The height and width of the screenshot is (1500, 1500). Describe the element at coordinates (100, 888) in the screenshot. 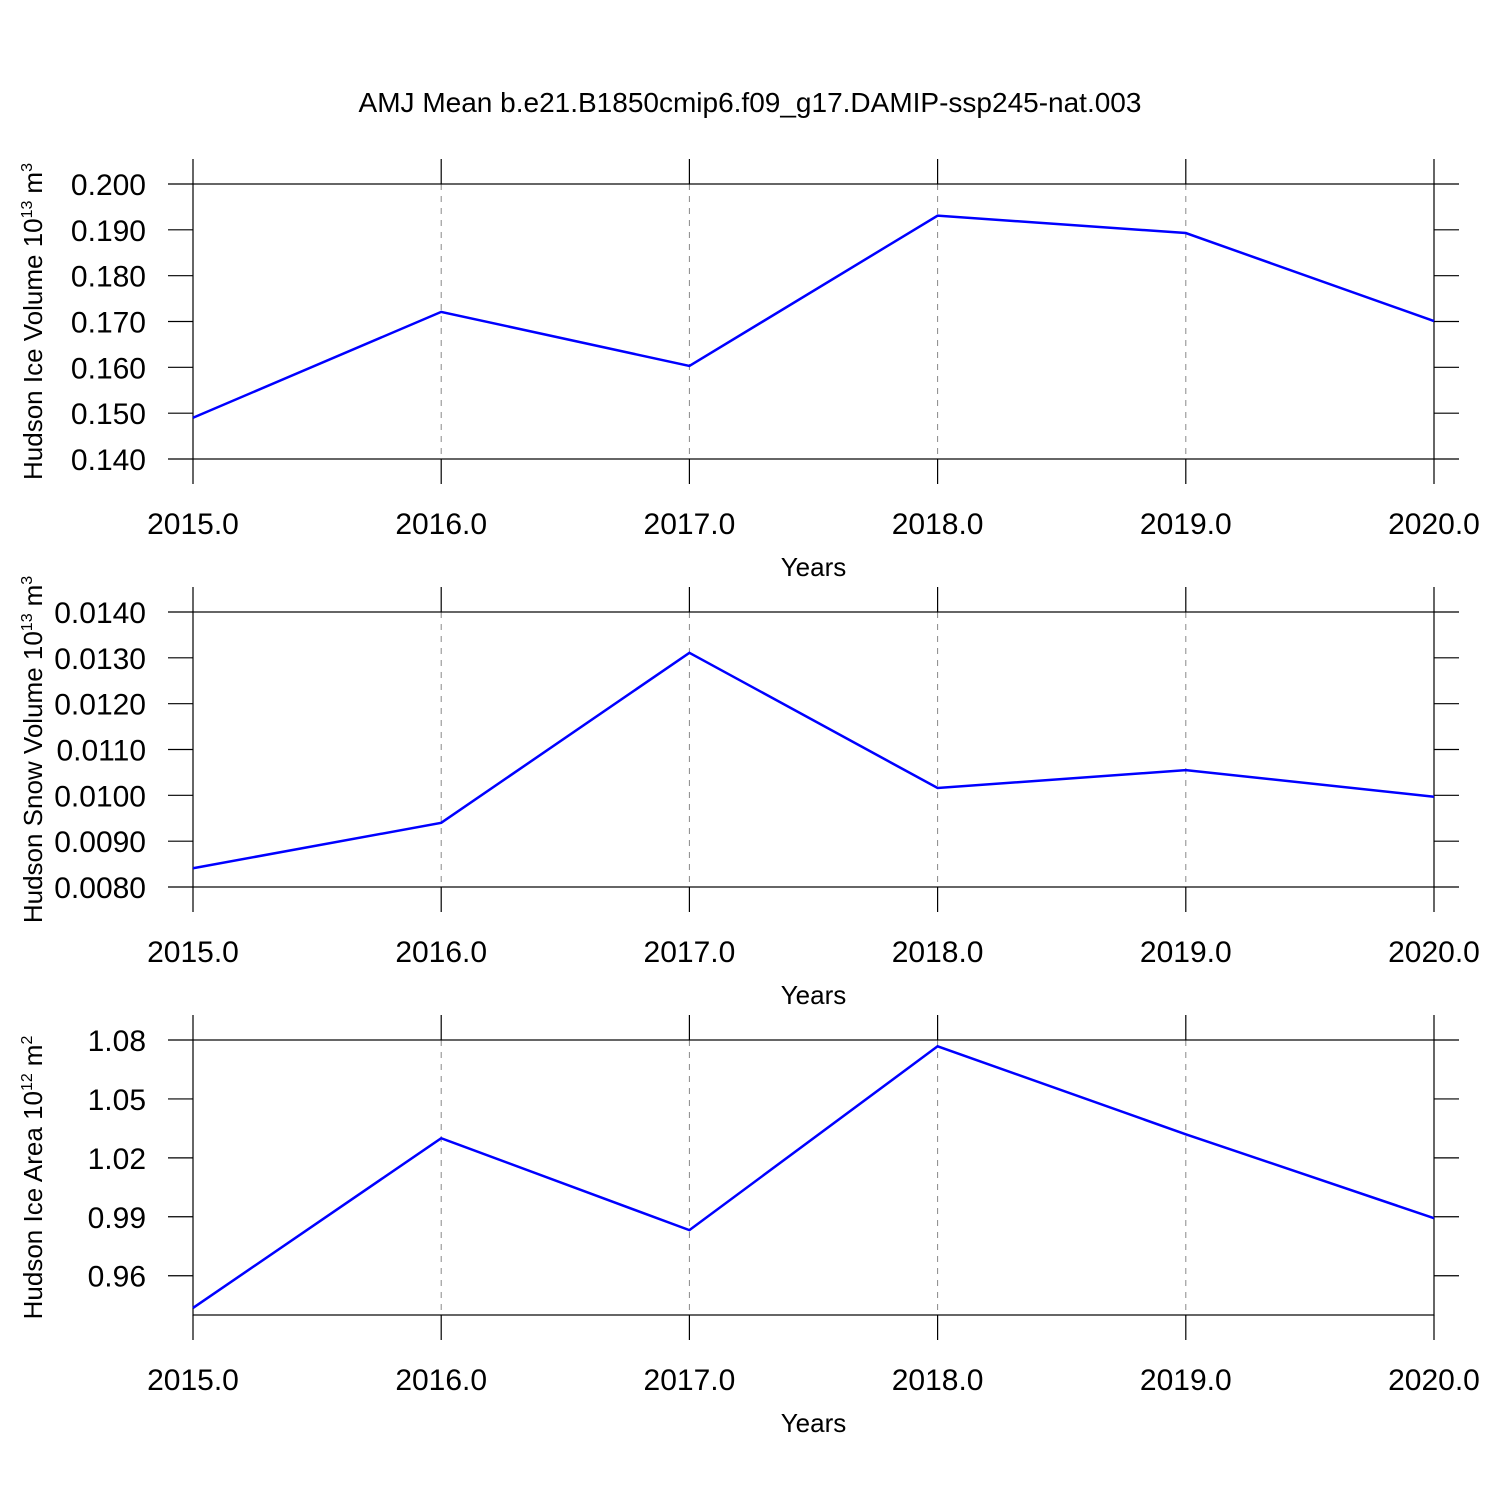

I see `y-tick-label: 0.0080` at that location.